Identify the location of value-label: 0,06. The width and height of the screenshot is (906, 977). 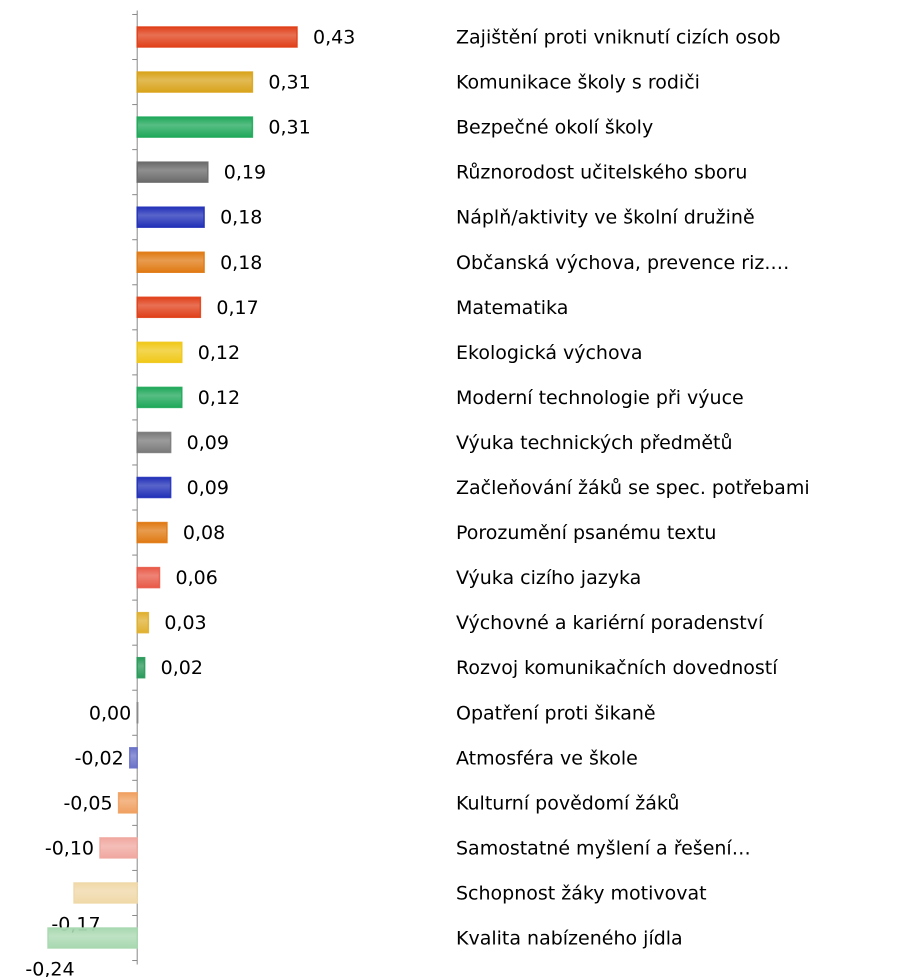
(196, 578).